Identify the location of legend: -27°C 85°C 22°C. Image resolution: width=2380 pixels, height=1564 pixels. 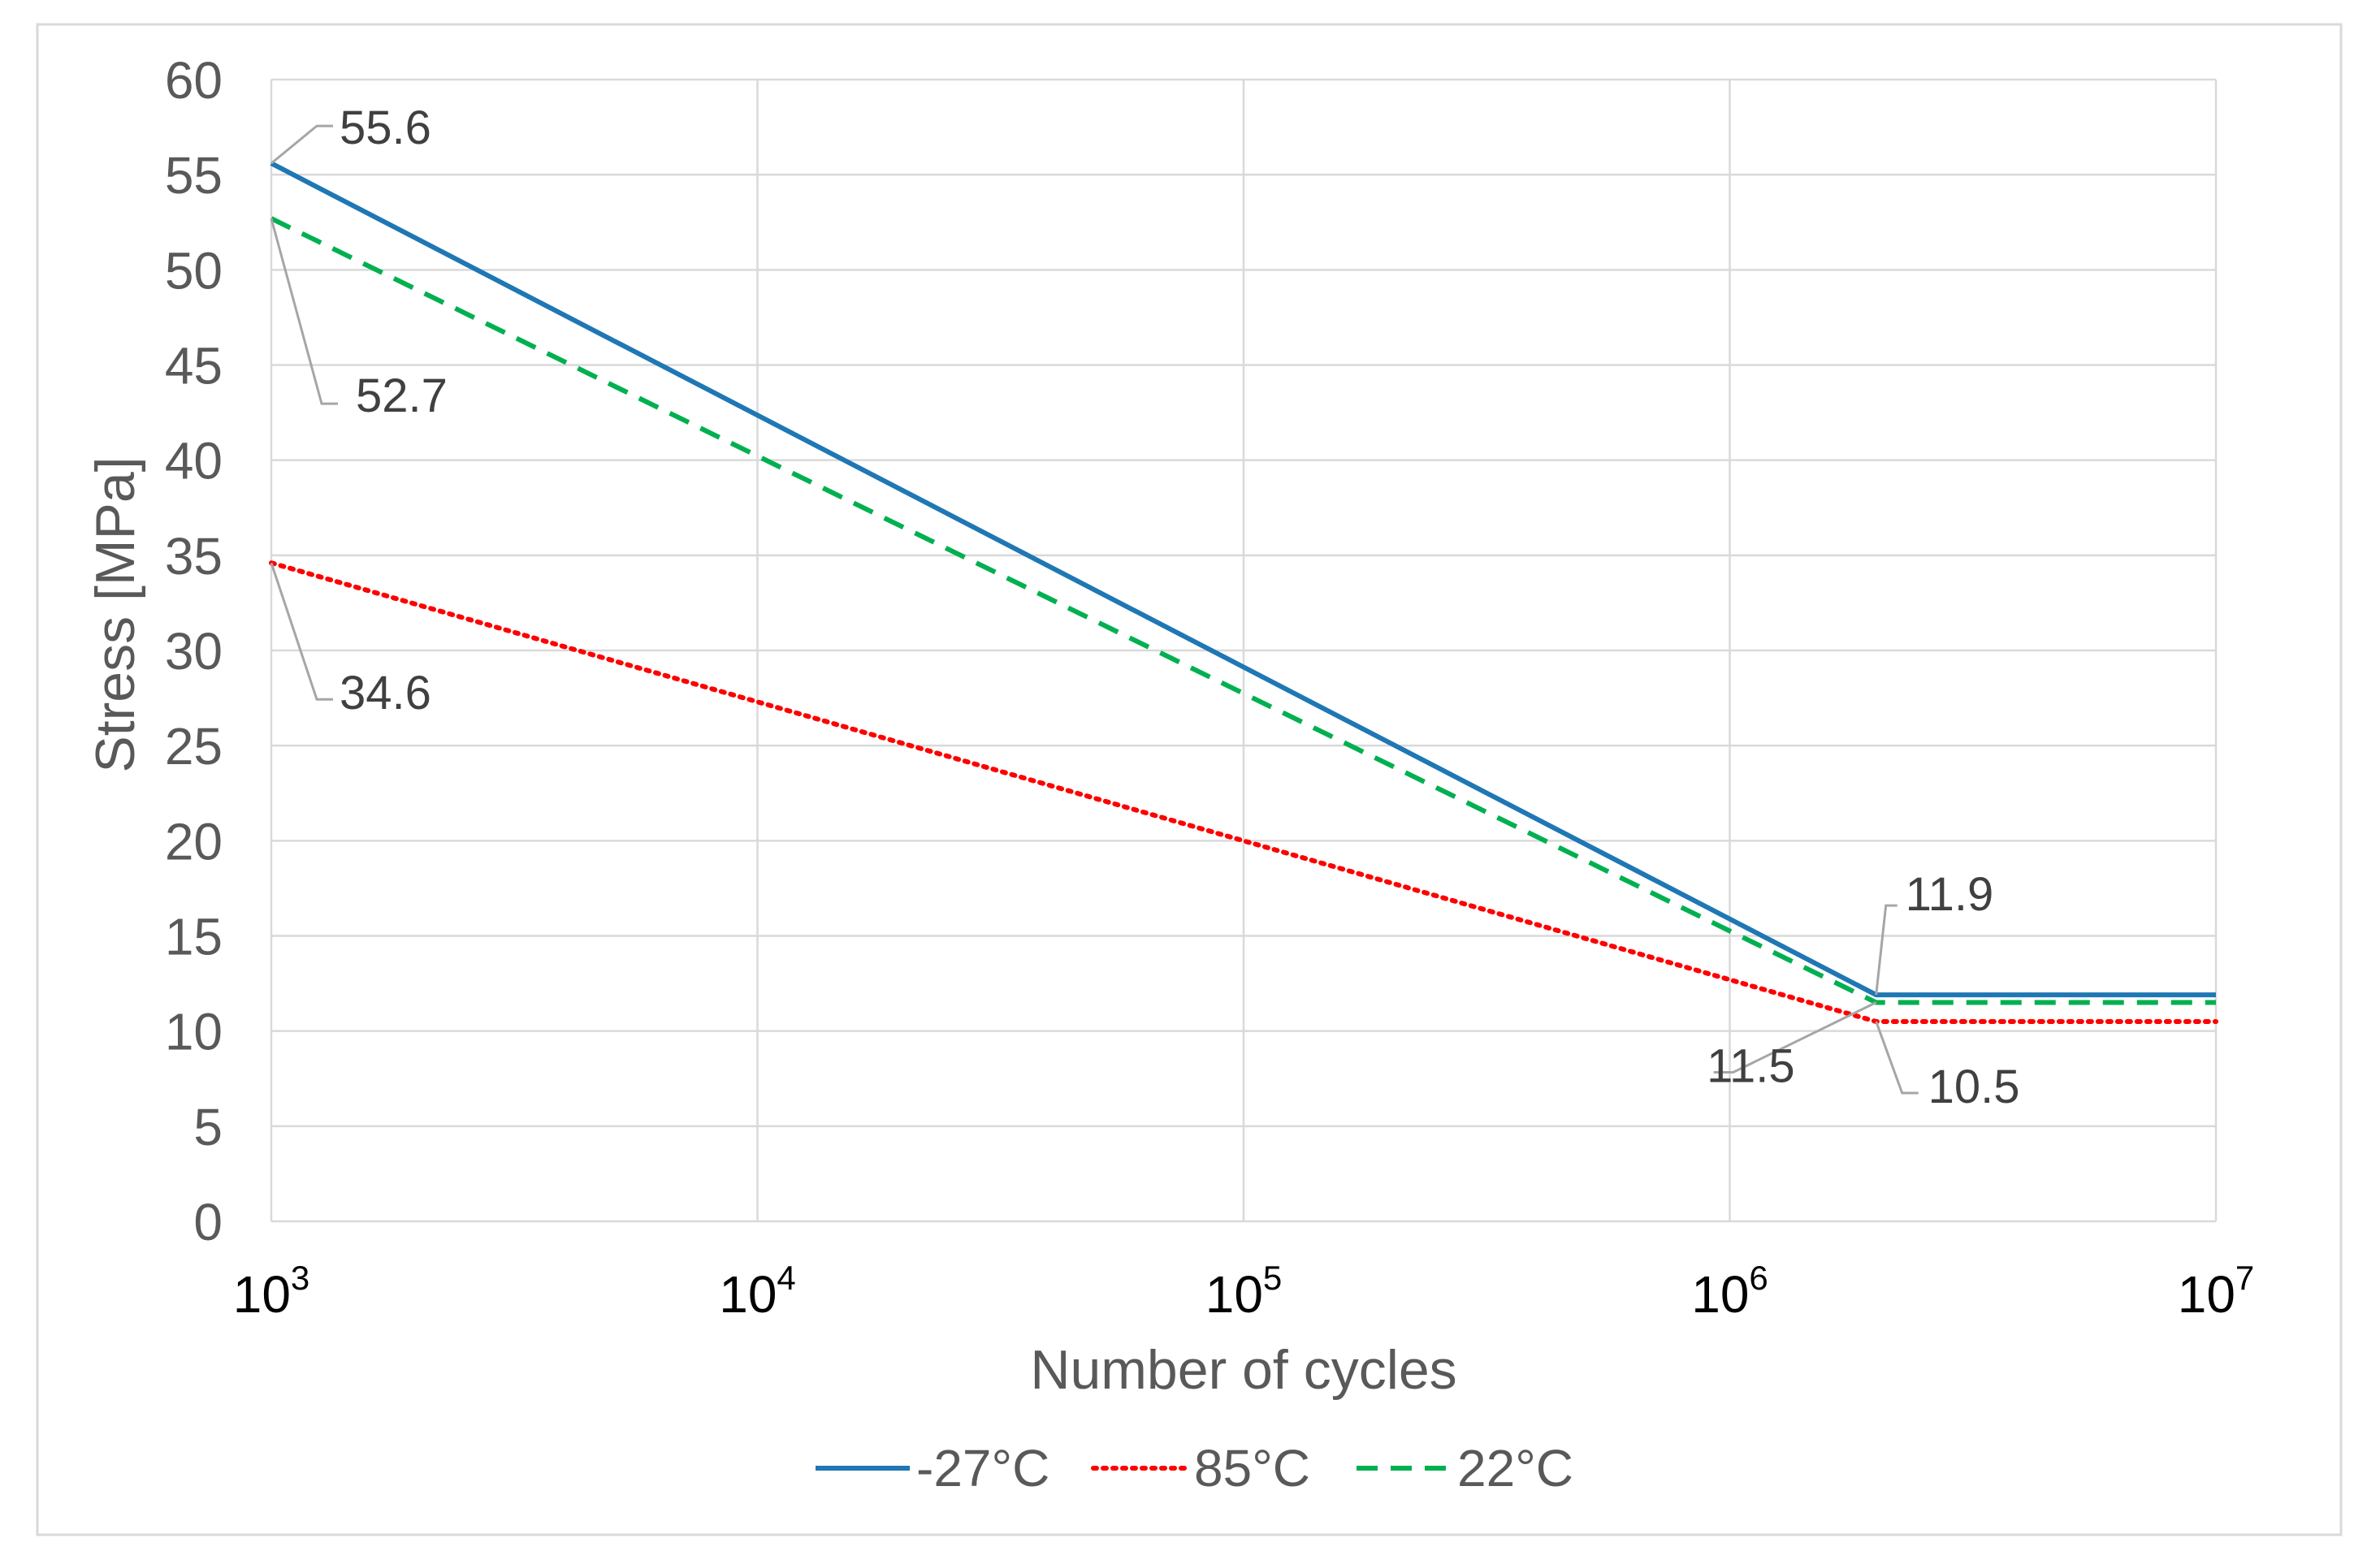
(1194, 1468).